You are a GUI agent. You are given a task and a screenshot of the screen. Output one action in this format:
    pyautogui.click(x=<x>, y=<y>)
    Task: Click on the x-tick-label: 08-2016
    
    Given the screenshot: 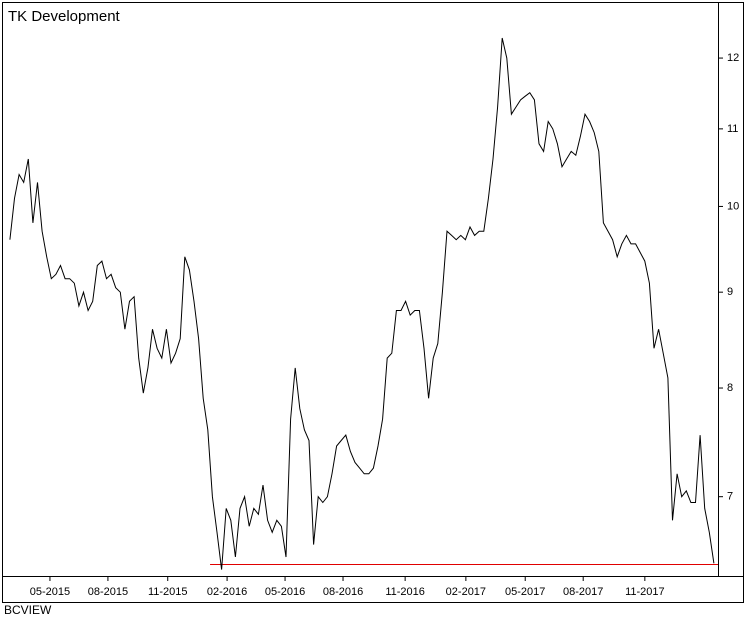 What is the action you would take?
    pyautogui.click(x=343, y=592)
    